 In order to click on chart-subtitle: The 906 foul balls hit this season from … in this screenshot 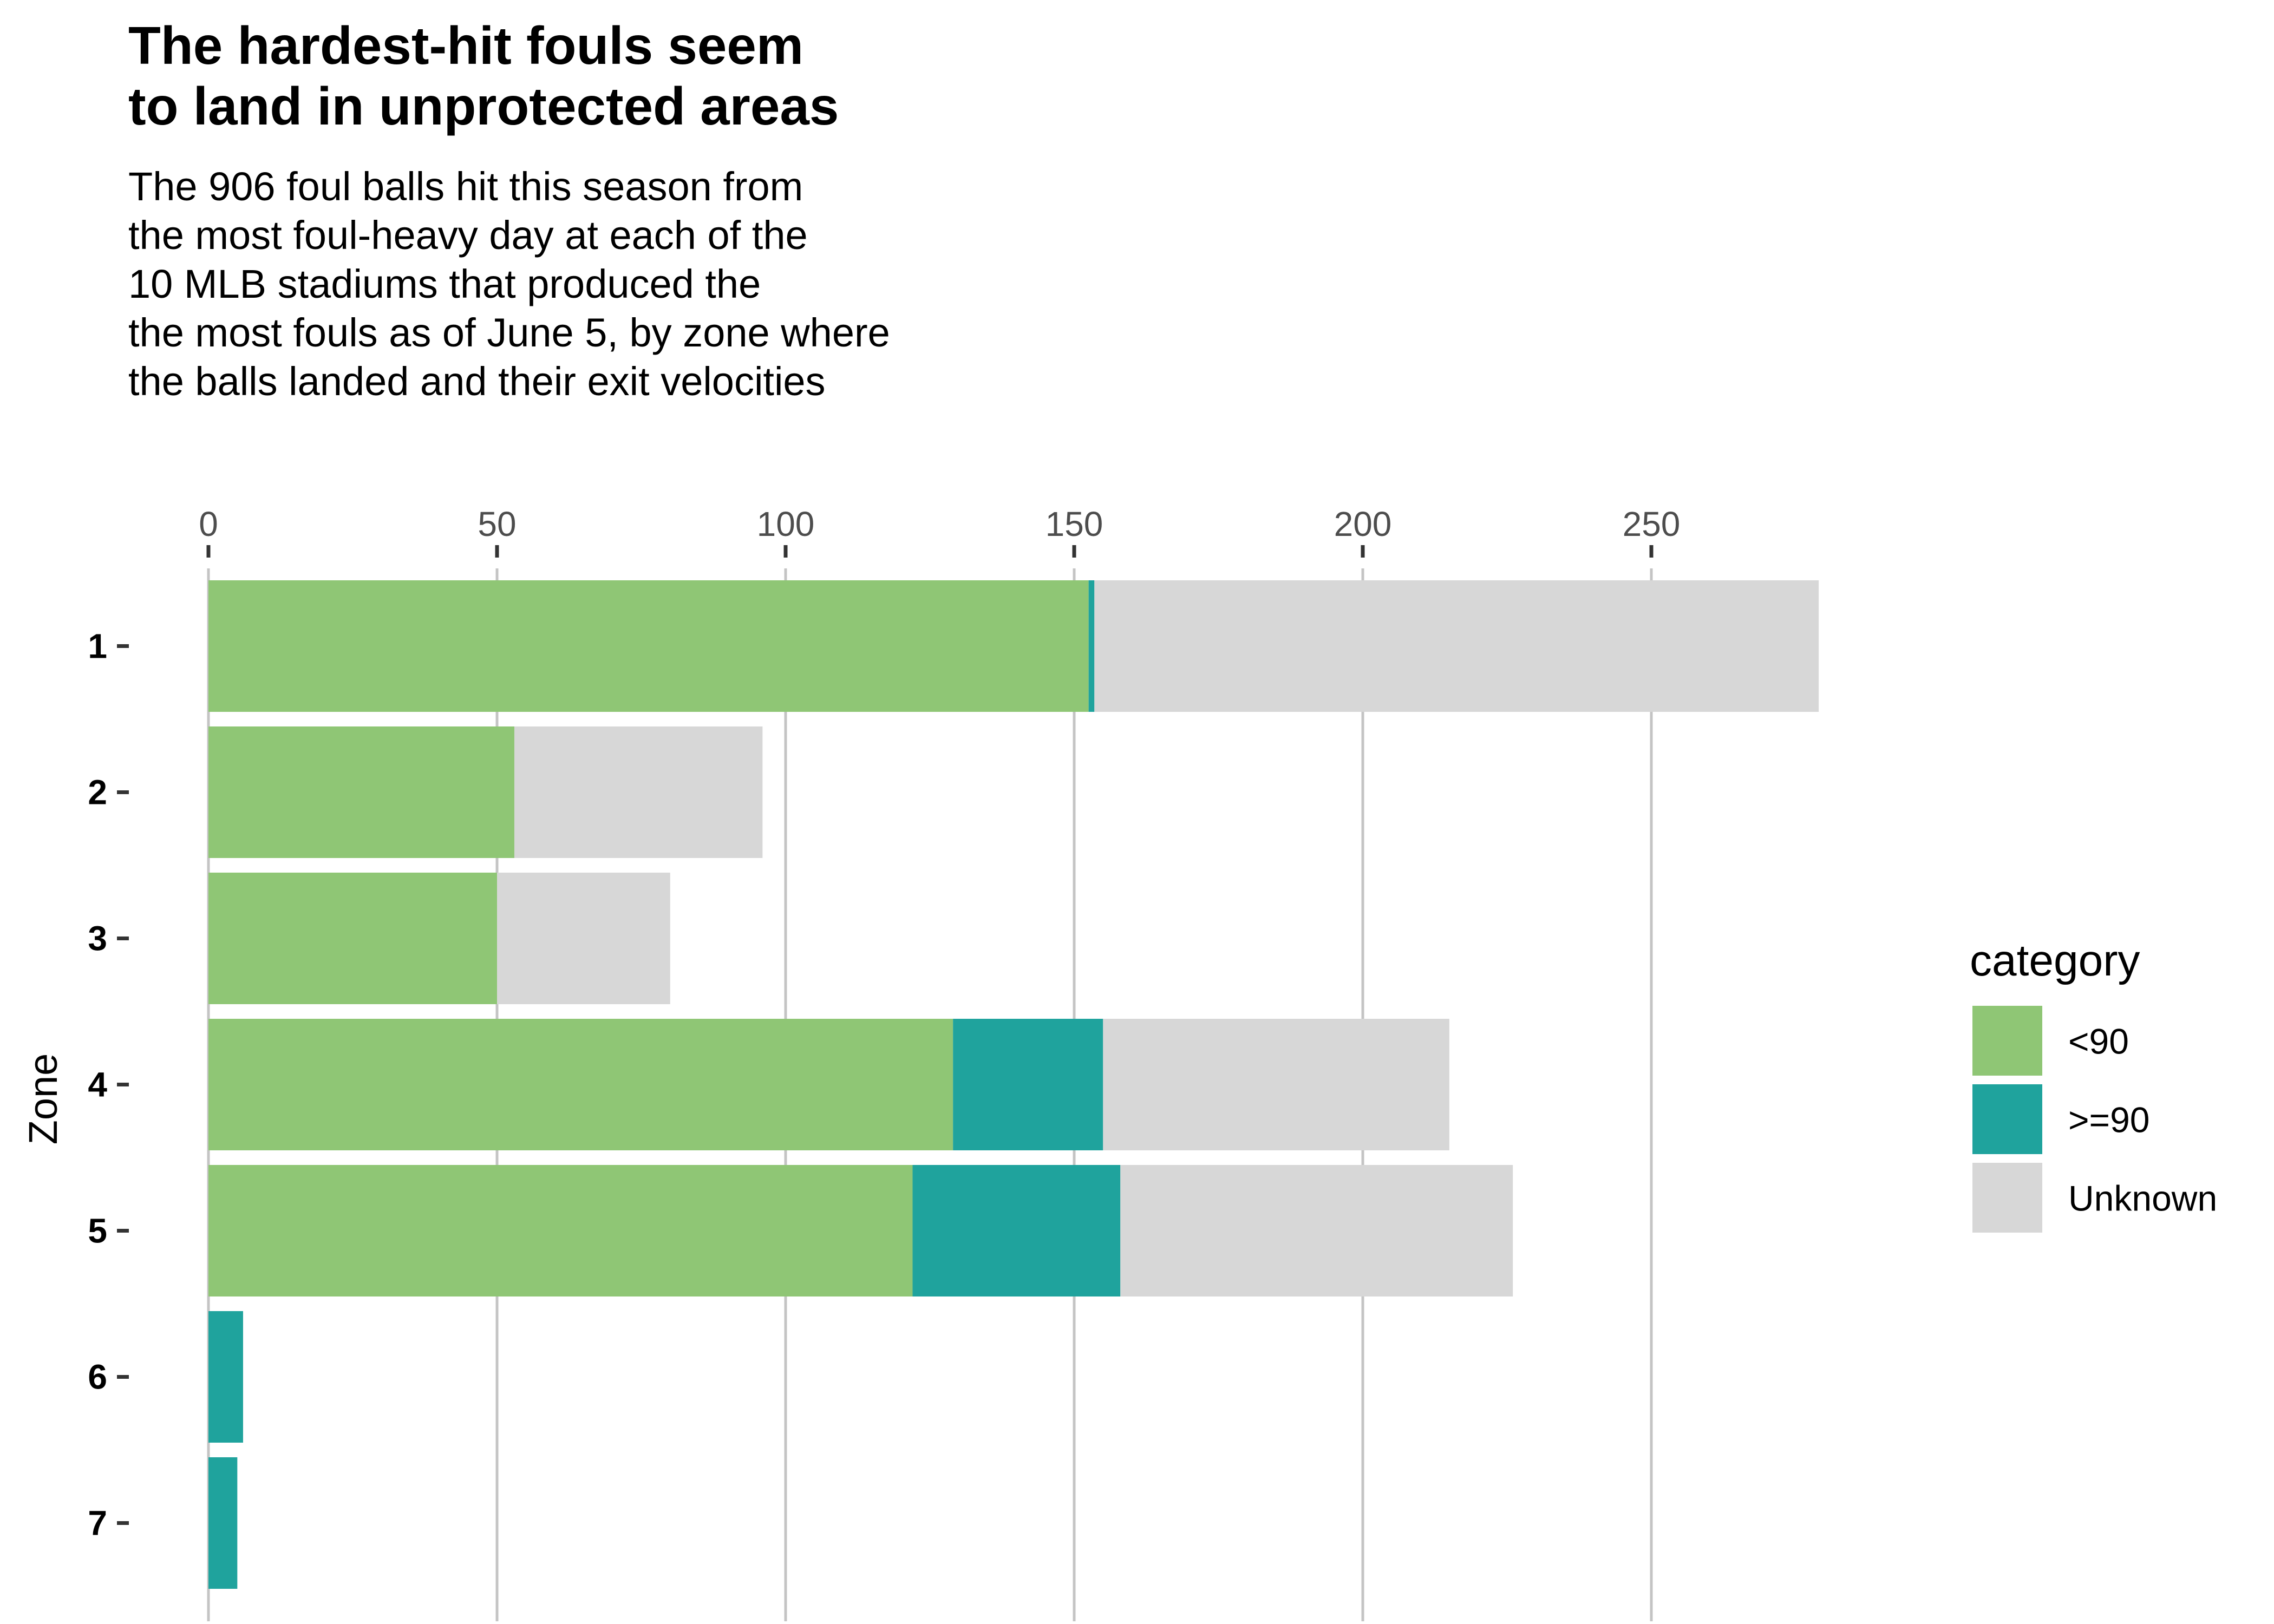, I will do `click(509, 284)`.